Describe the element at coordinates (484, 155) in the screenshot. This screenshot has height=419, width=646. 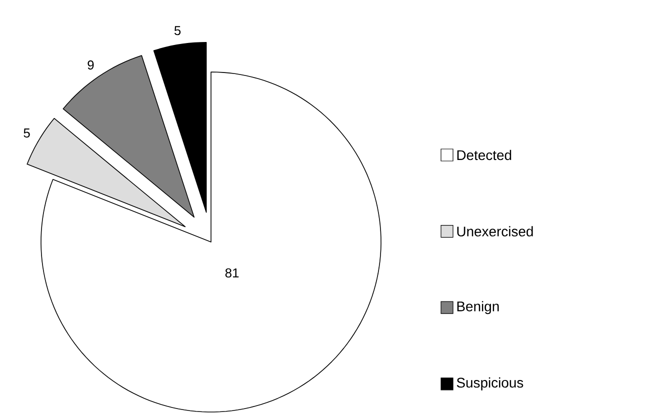
I see `legend-label: Detected` at that location.